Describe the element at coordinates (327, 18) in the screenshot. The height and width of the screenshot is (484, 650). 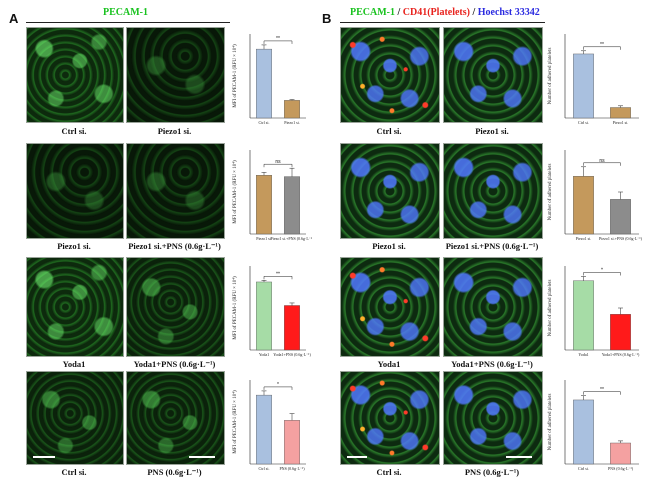
I see `panel-b-letter: B` at that location.